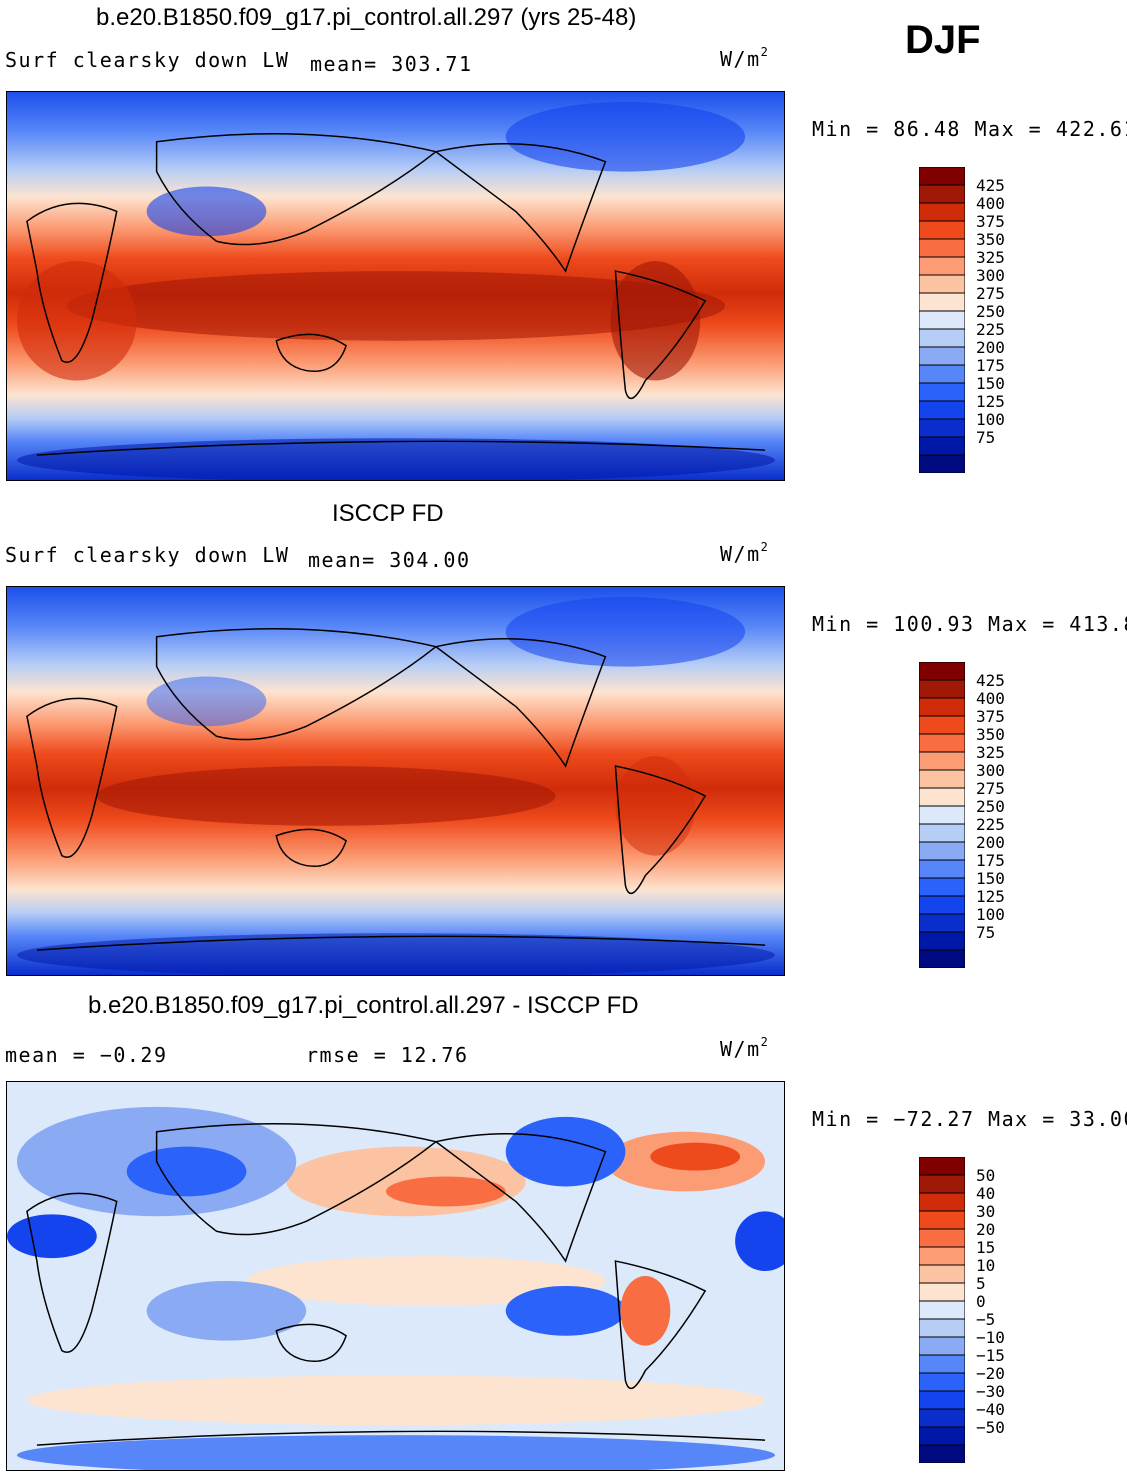 The height and width of the screenshot is (1478, 1127). I want to click on africa-warm, so click(76, 321).